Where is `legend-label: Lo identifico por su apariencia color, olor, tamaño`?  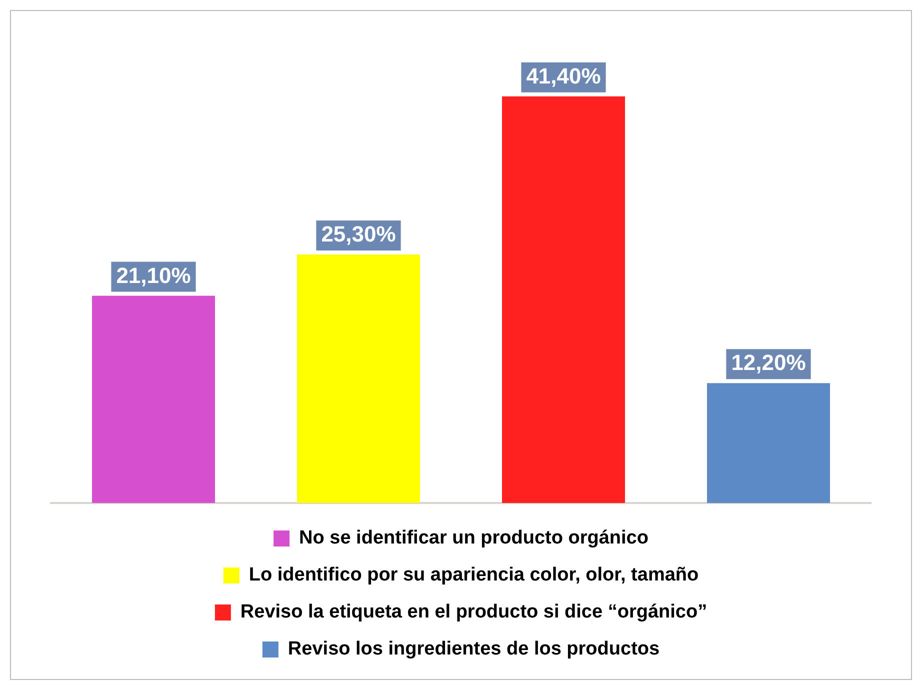 legend-label: Lo identifico por su apariencia color, olor, tamaño is located at coordinates (473, 575).